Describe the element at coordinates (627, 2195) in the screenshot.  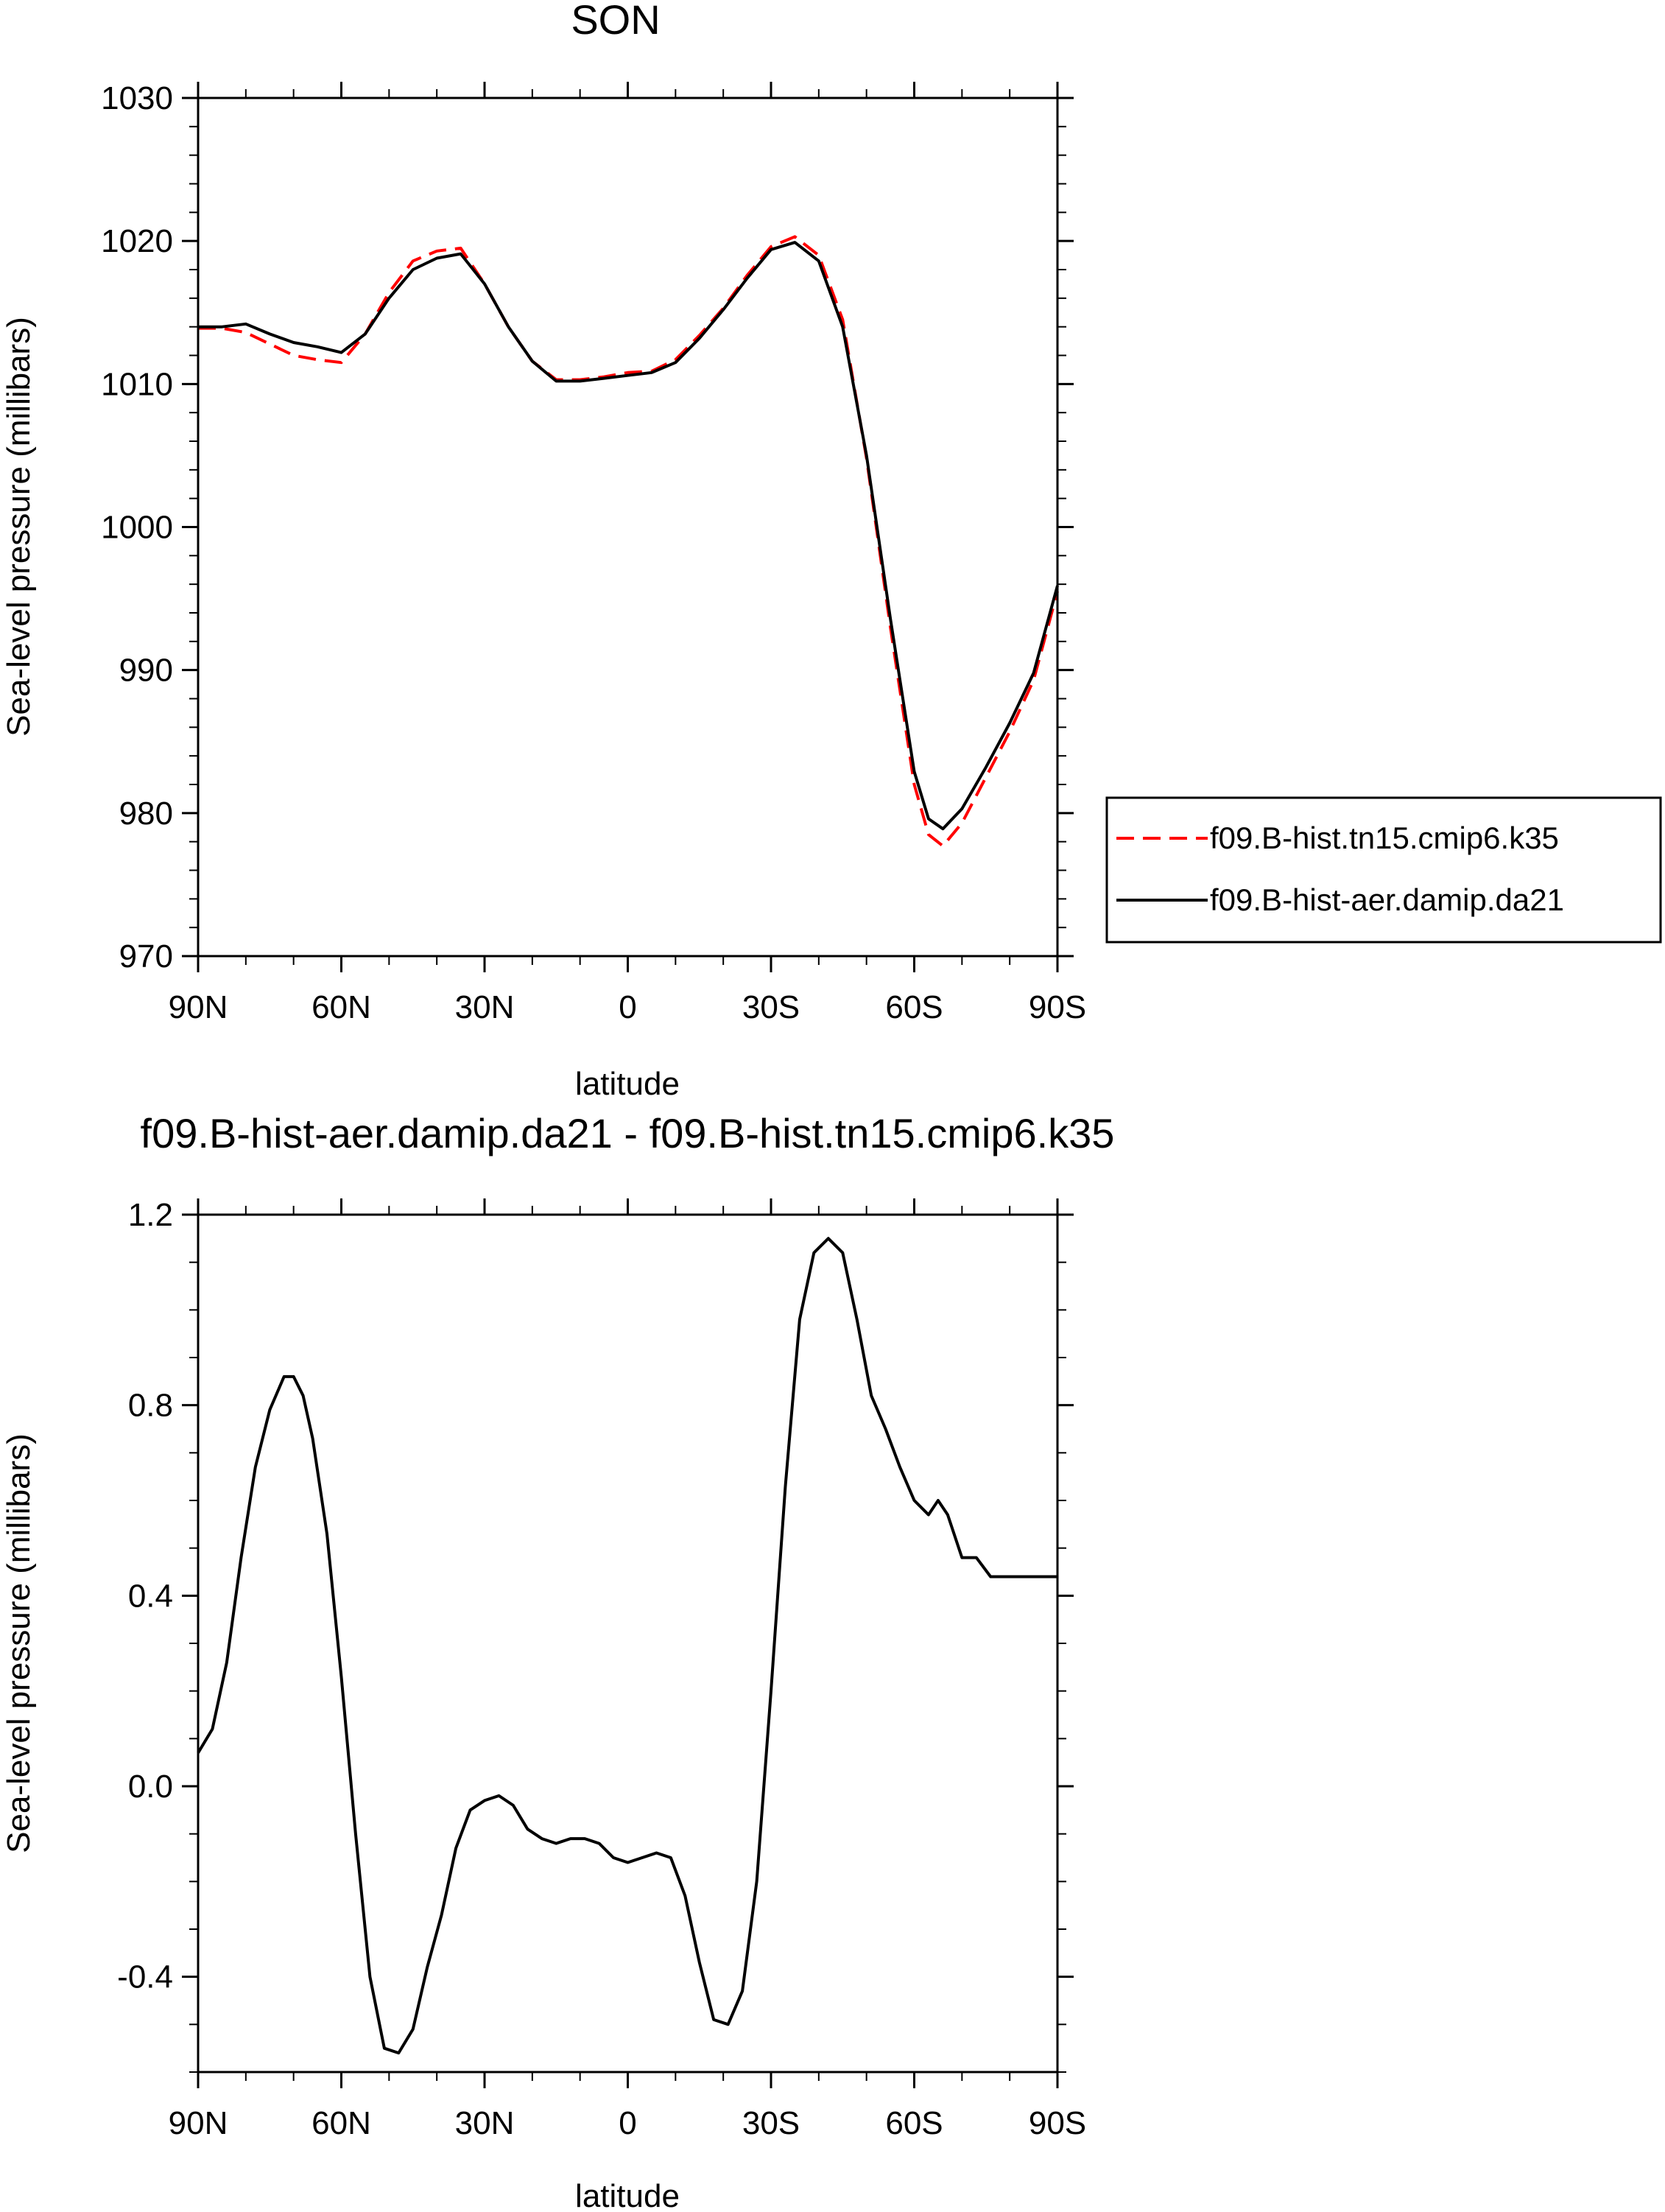
I see `difference-x-axis-label: latitude` at that location.